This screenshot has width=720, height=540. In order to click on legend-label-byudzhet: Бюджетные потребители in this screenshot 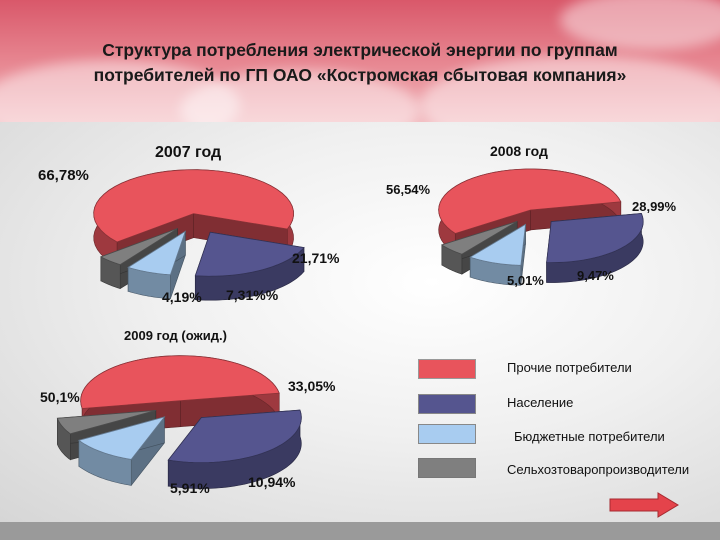, I will do `click(589, 436)`.